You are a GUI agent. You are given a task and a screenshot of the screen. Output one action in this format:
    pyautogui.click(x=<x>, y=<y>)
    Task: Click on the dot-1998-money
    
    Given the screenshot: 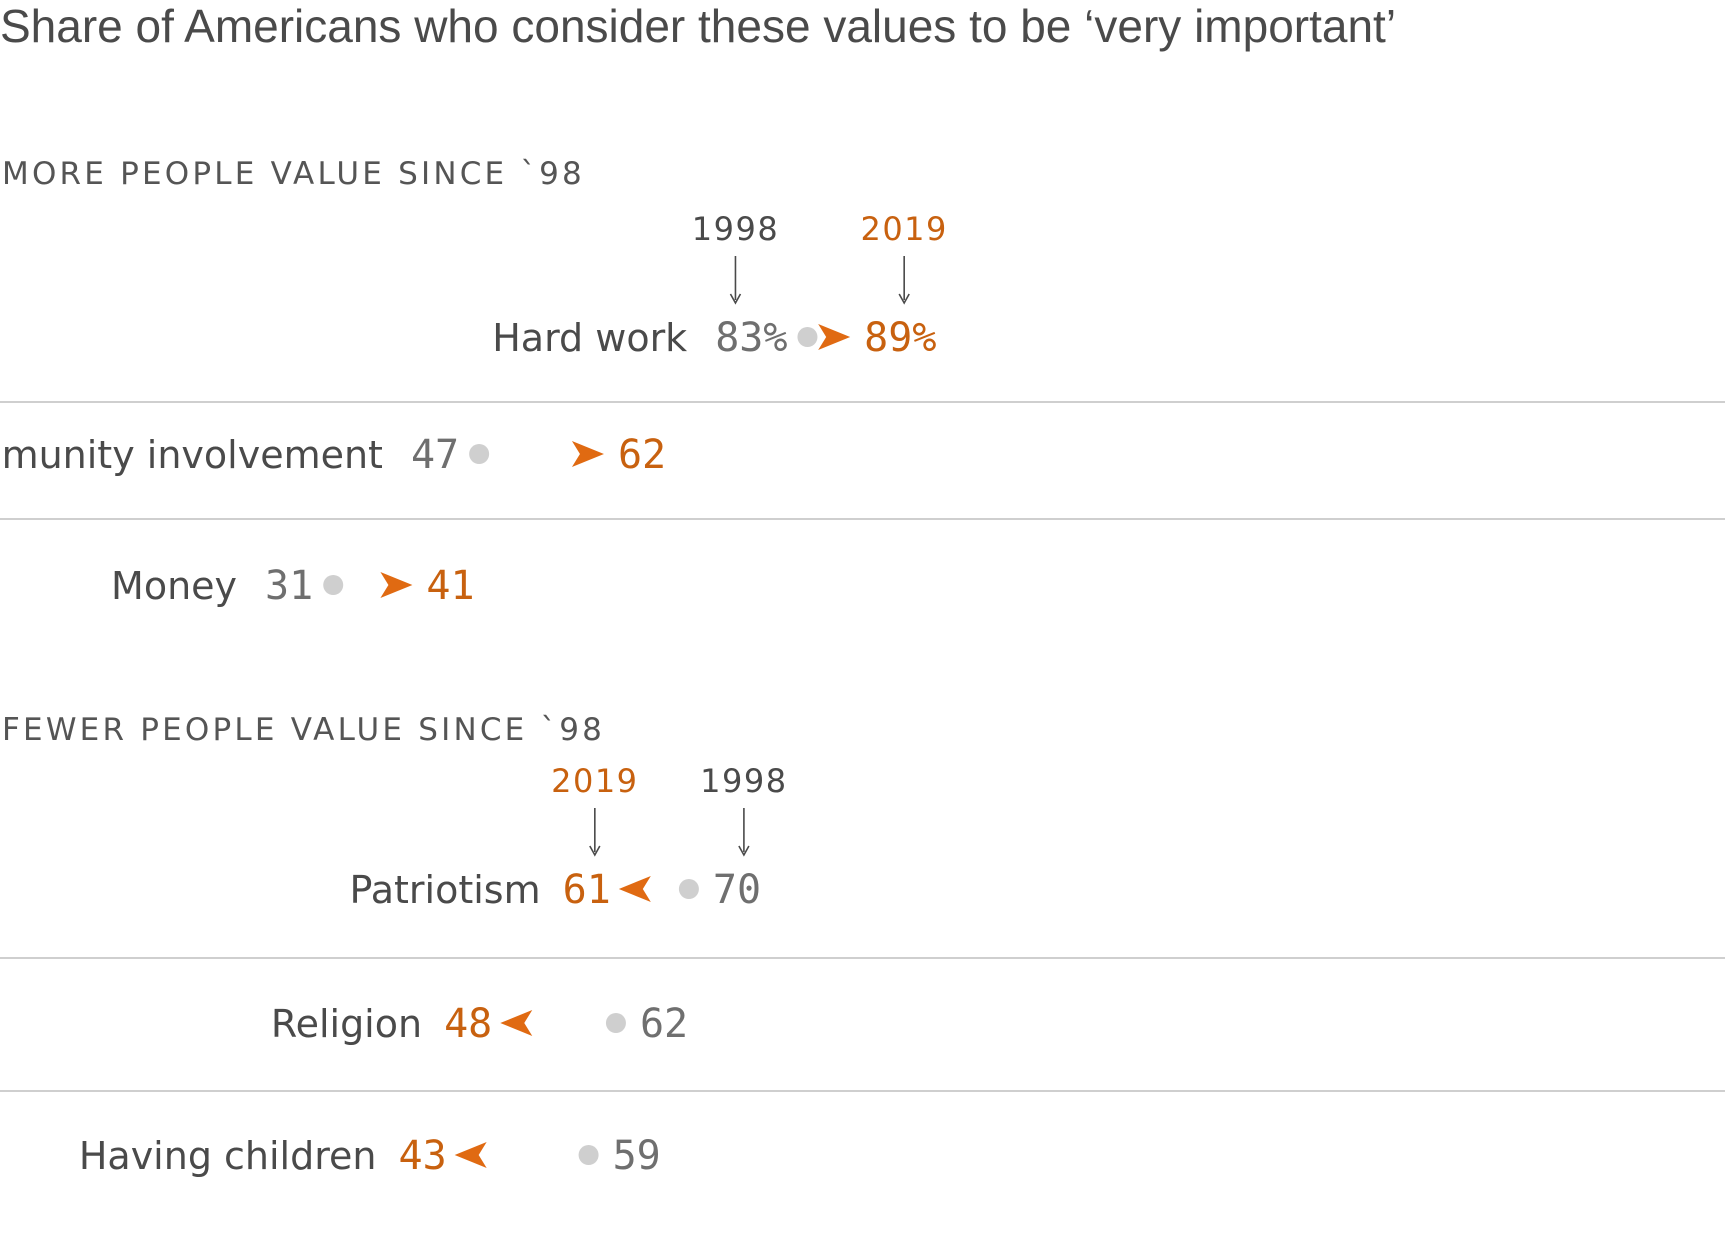 What is the action you would take?
    pyautogui.click(x=333, y=585)
    